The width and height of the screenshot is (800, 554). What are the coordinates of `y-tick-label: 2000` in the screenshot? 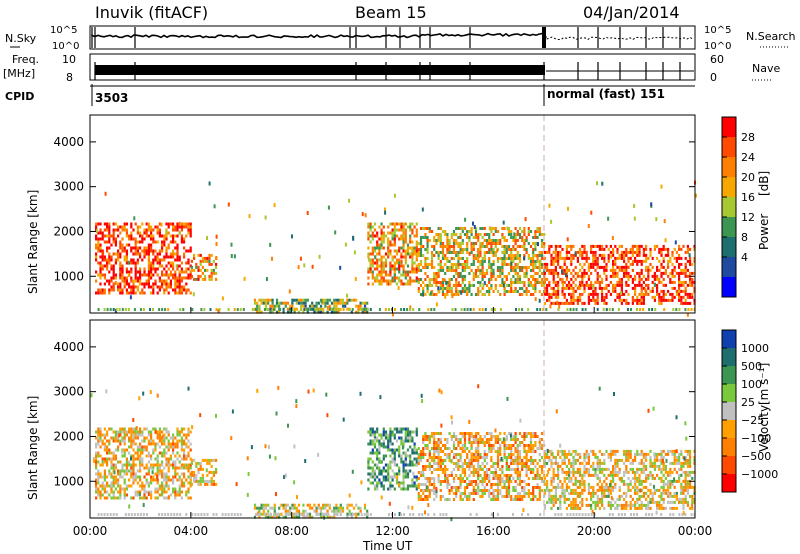 It's located at (68, 231).